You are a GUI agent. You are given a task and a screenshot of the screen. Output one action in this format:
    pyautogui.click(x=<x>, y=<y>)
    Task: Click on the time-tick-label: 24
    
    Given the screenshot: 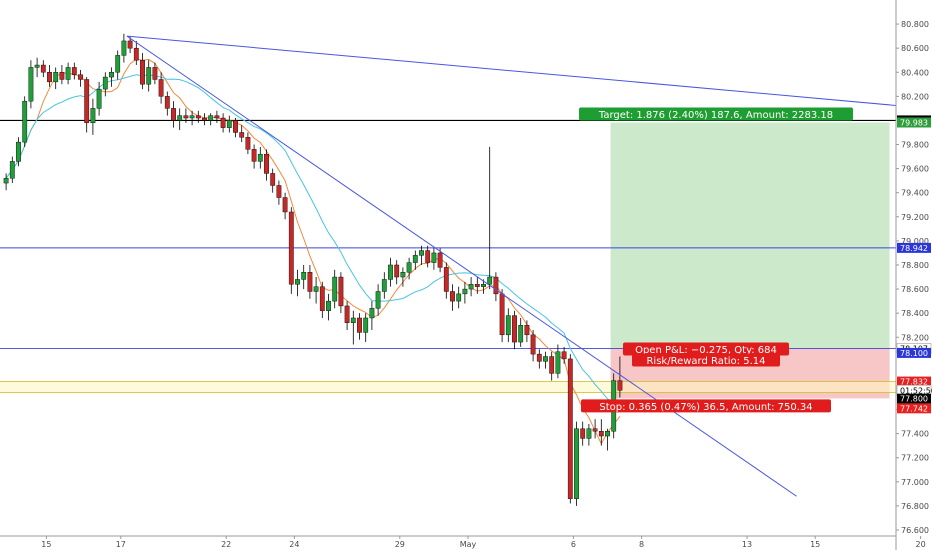 What is the action you would take?
    pyautogui.click(x=294, y=544)
    